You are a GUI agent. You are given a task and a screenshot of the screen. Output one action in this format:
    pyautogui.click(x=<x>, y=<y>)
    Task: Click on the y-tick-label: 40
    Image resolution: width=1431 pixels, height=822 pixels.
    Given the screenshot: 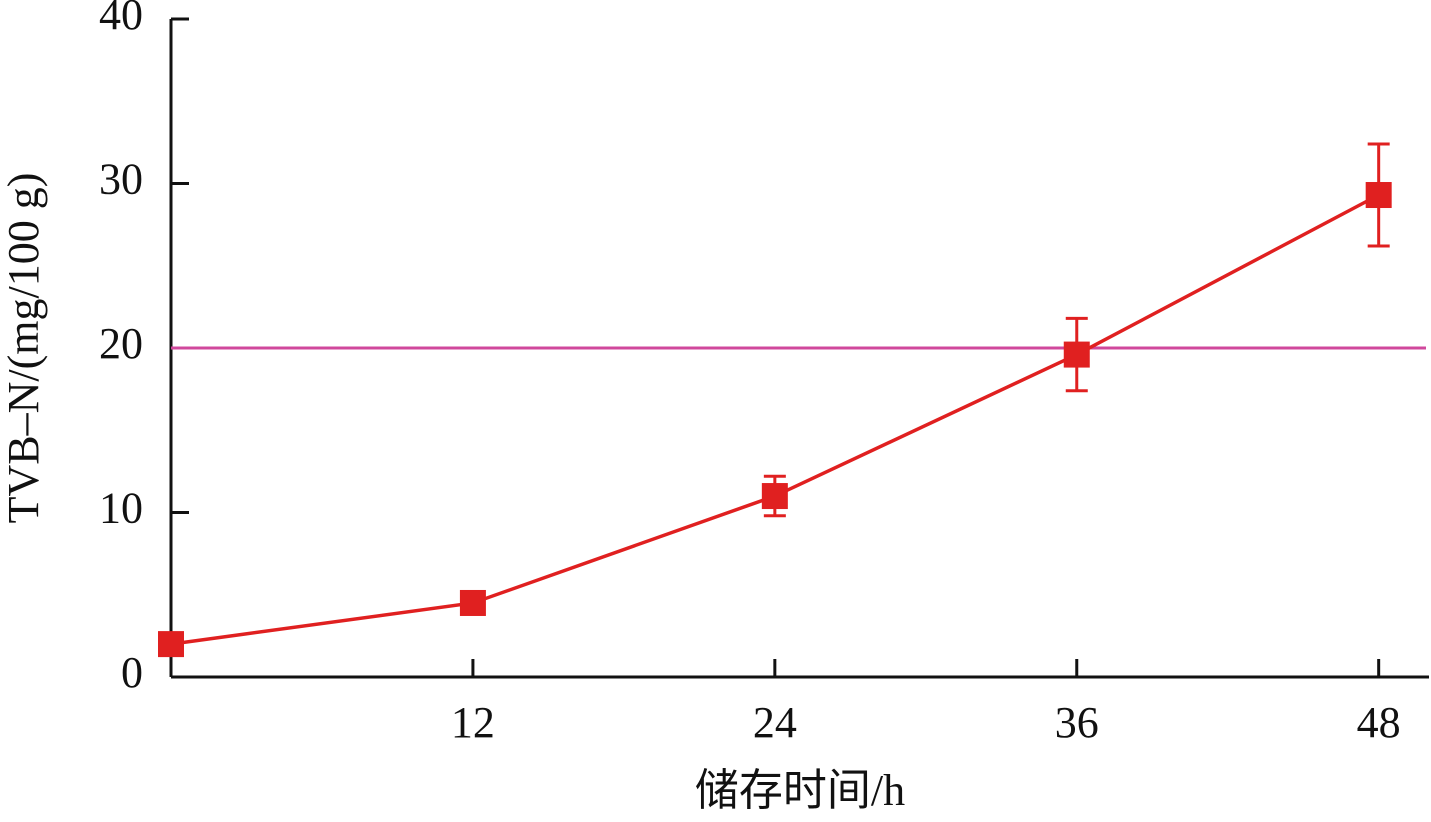 What is the action you would take?
    pyautogui.click(x=121, y=19)
    